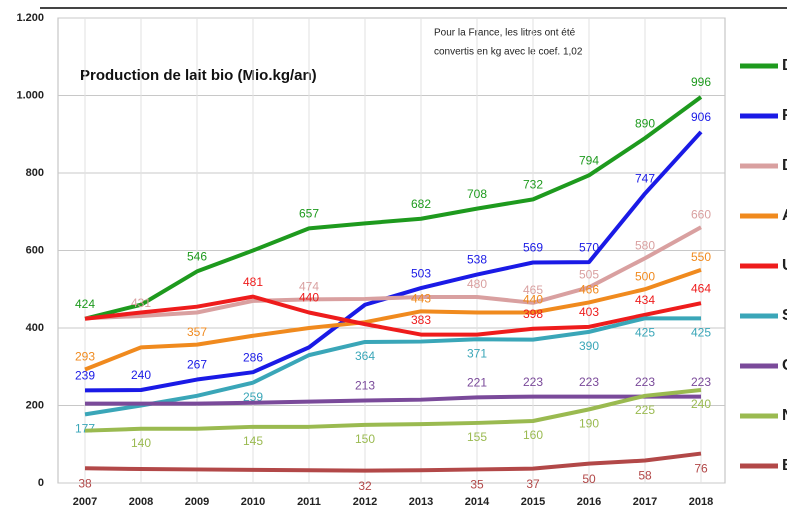 The image size is (787, 514). I want to click on y-tick-label: 800, so click(35, 173).